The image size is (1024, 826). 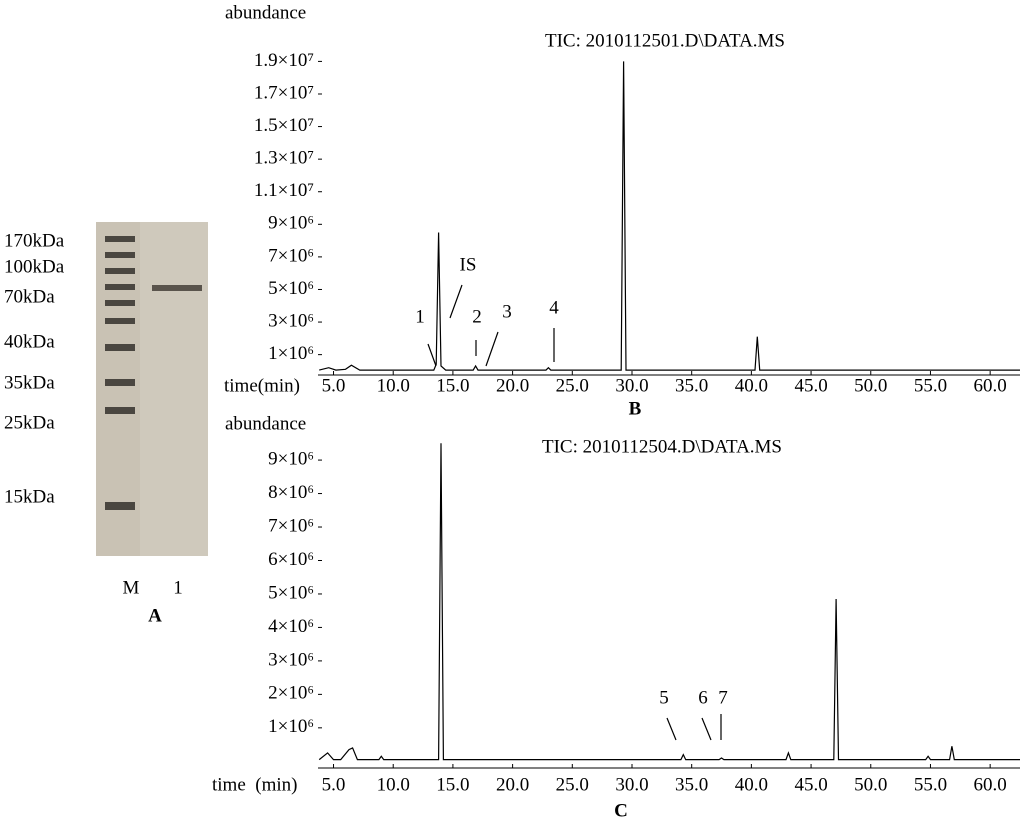 I want to click on lane-label: 1, so click(x=178, y=587).